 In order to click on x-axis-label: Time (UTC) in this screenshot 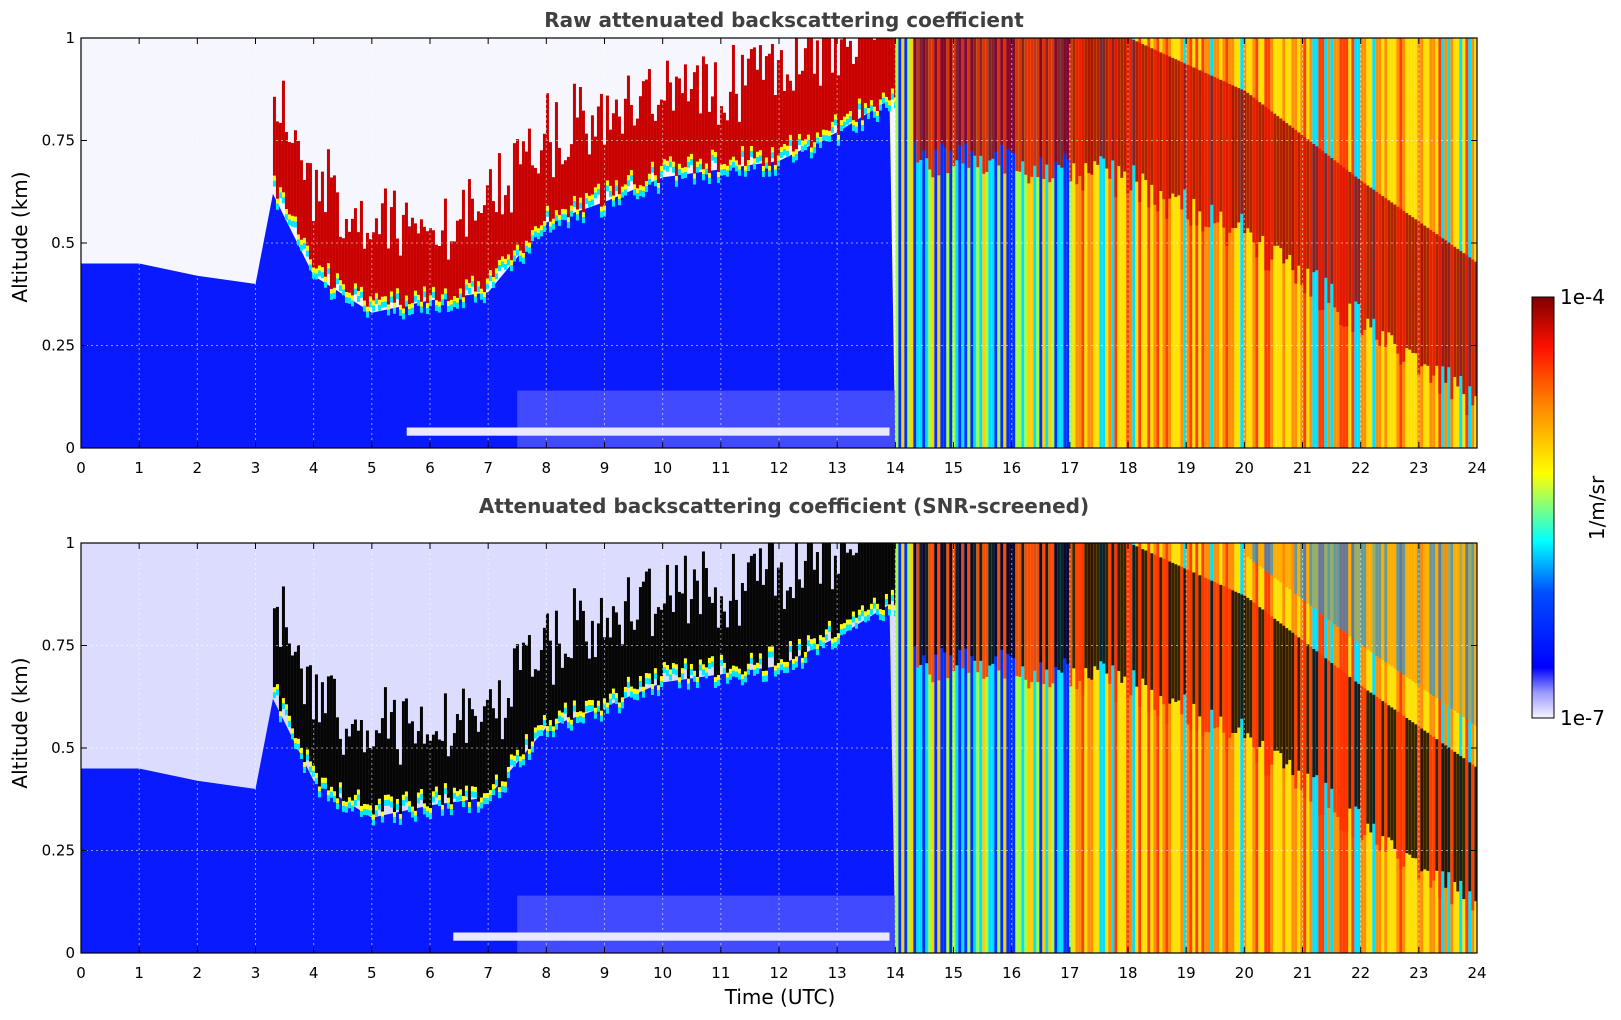, I will do `click(780, 997)`.